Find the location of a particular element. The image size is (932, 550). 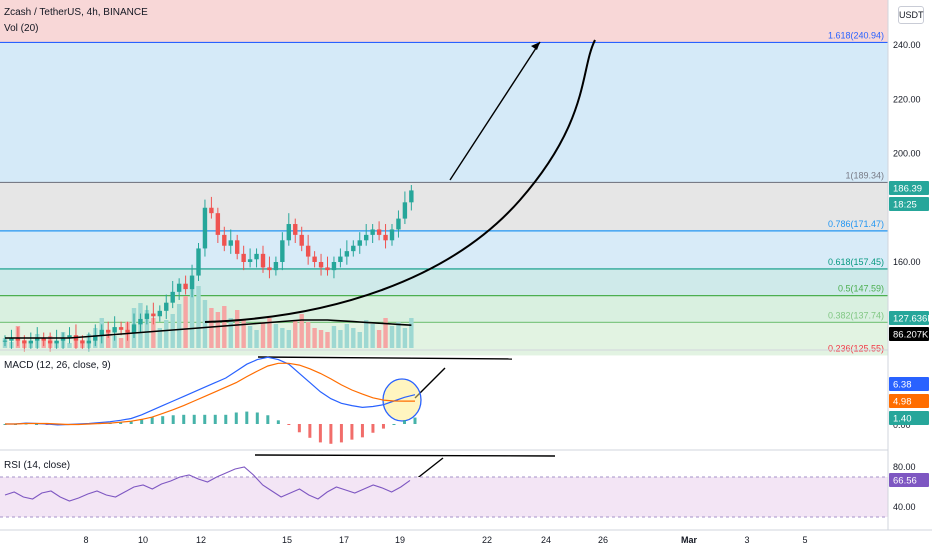

fib-level-label: 0.236(125.55) is located at coordinates (856, 348).